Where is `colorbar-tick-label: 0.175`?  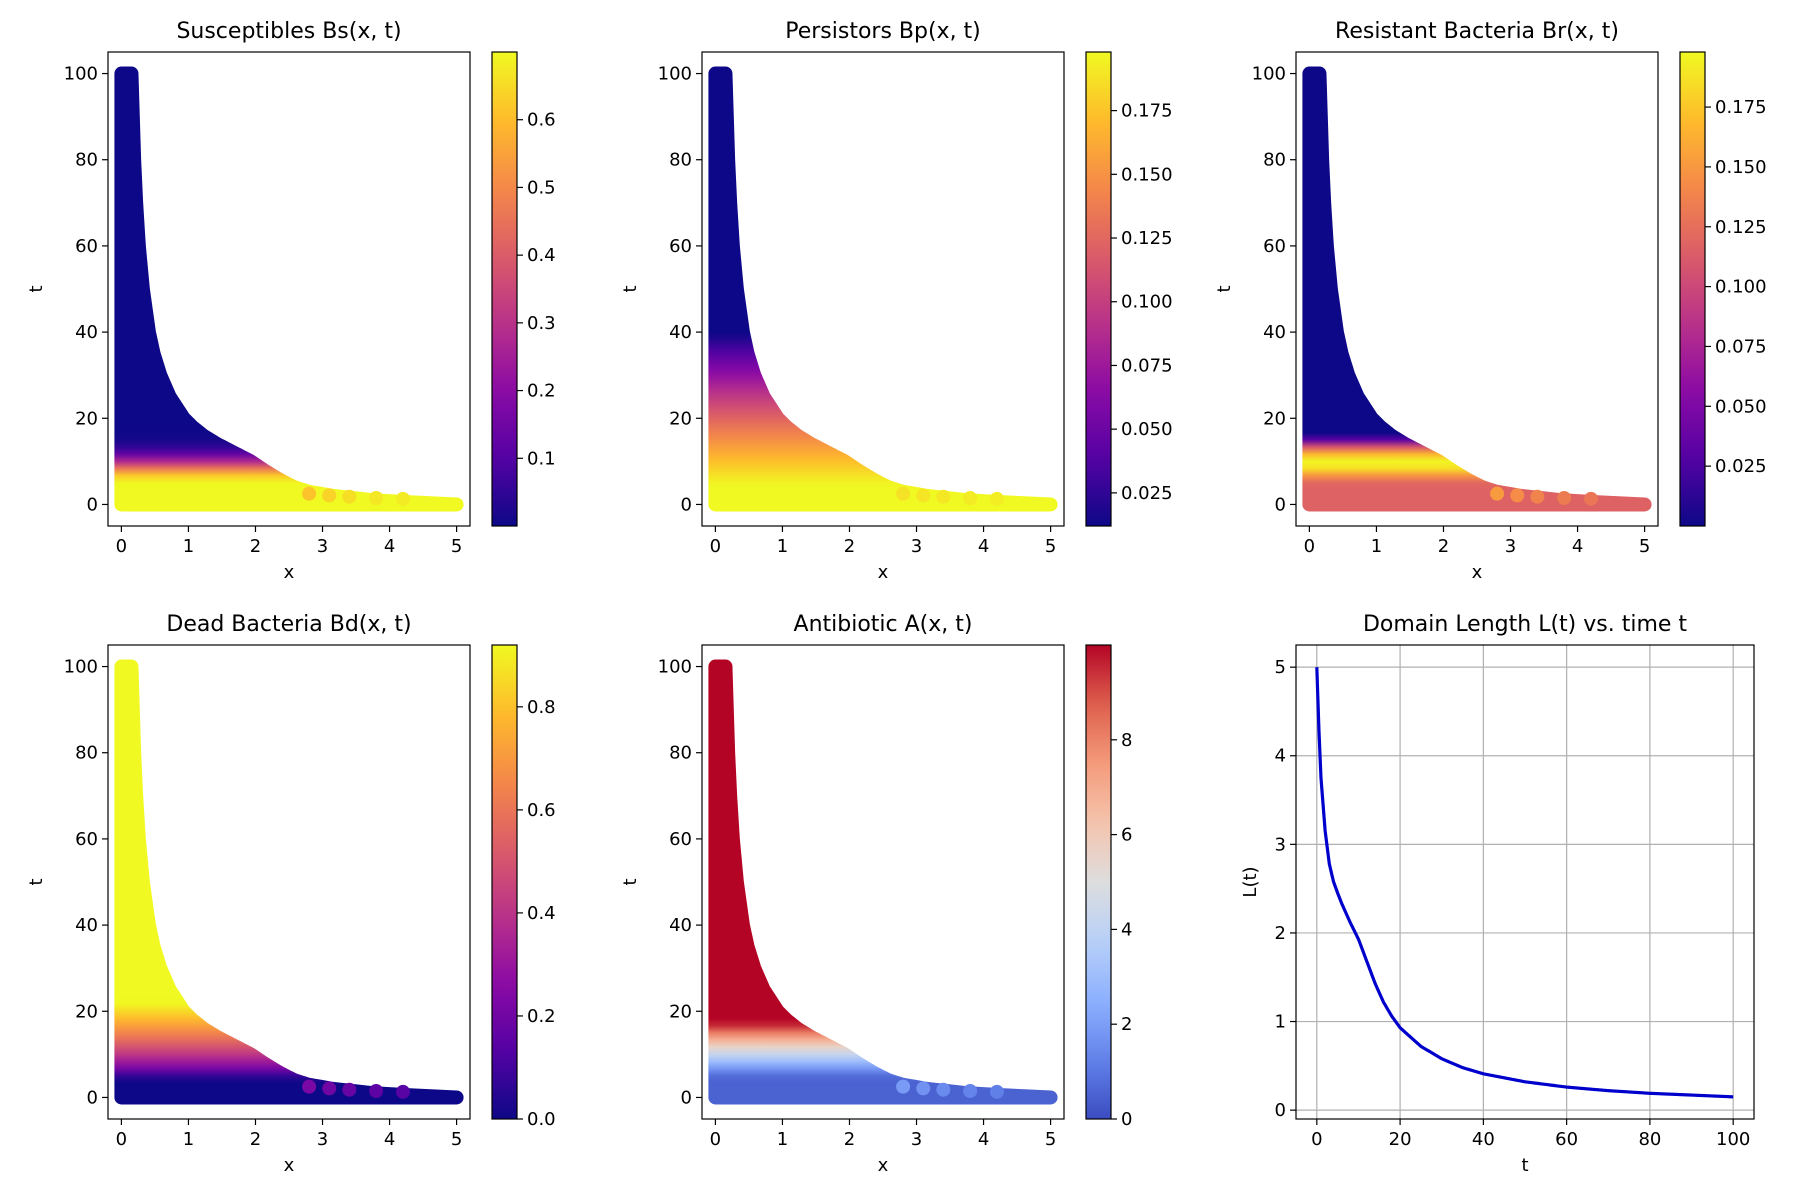
colorbar-tick-label: 0.175 is located at coordinates (1741, 107).